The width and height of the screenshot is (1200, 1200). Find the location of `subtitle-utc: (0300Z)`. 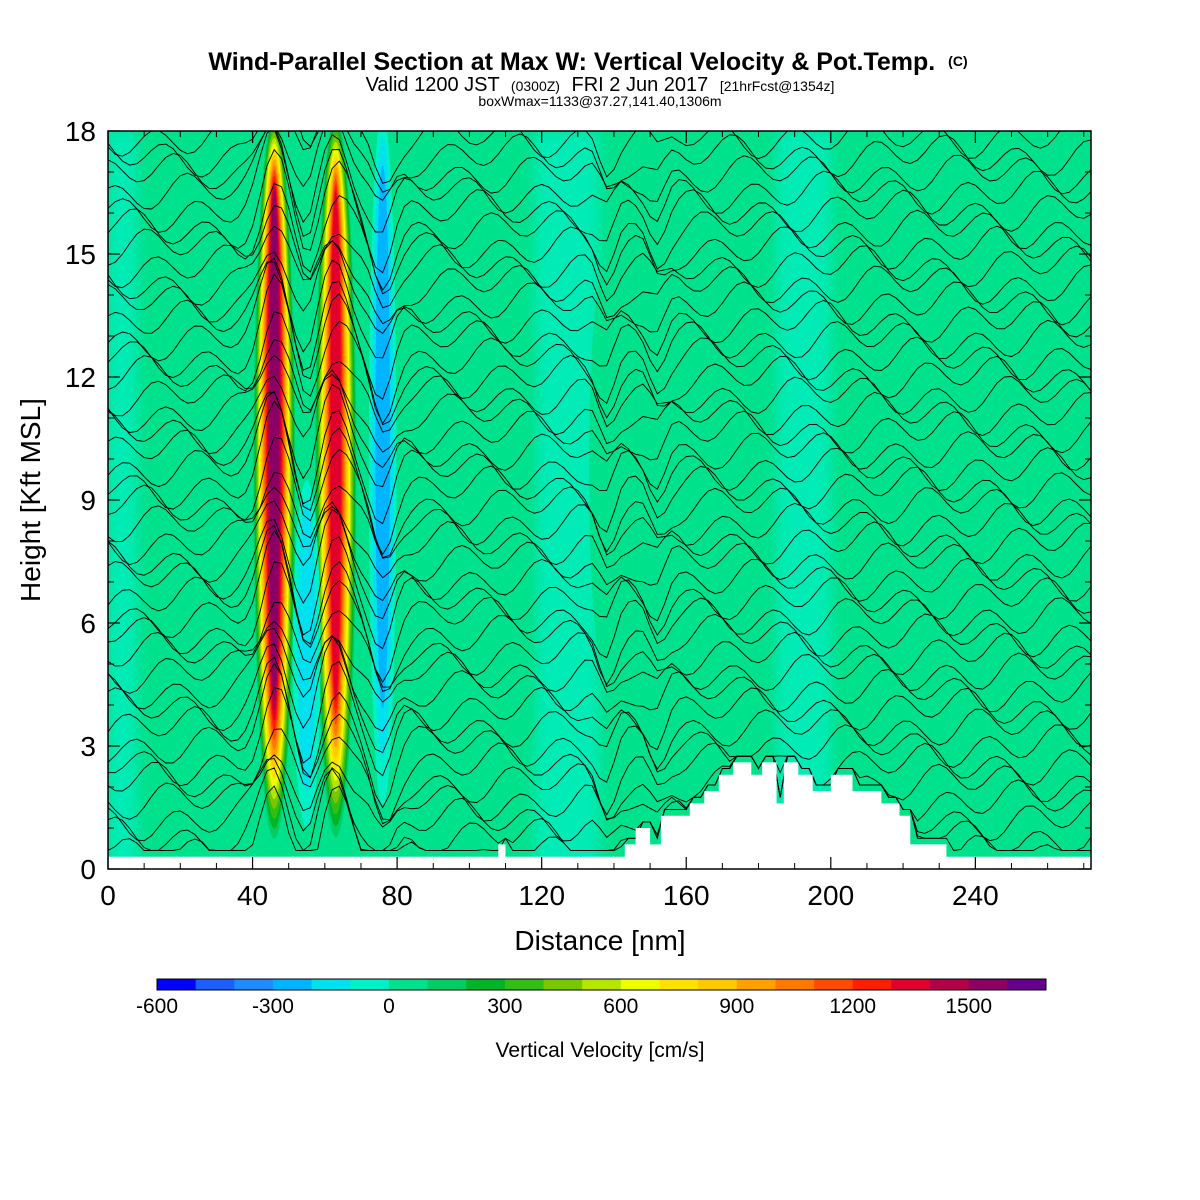

subtitle-utc: (0300Z) is located at coordinates (535, 86).